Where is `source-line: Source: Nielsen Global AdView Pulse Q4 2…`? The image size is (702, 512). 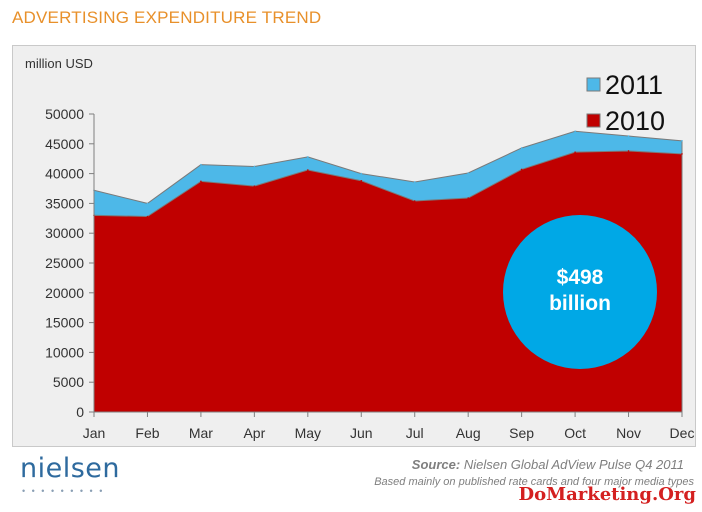
source-line: Source: Nielsen Global AdView Pulse Q4 2… is located at coordinates (548, 464).